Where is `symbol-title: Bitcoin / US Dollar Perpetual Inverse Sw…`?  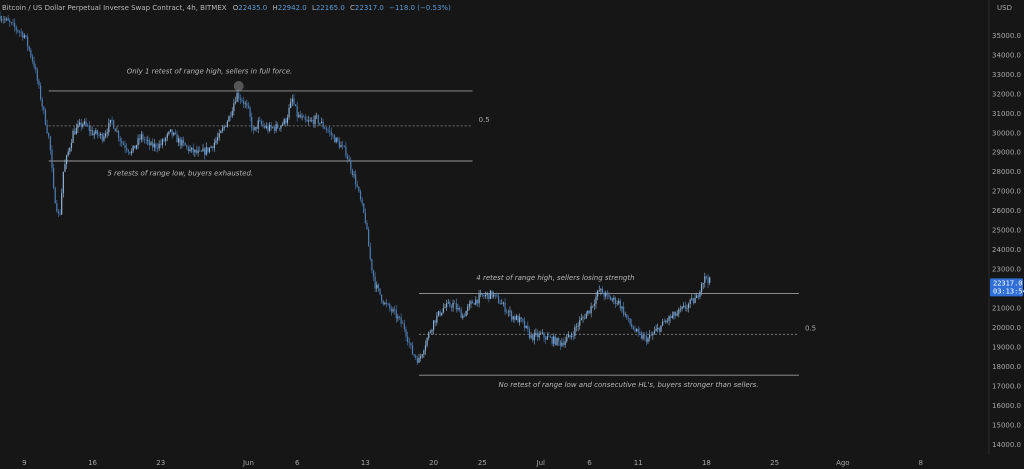 symbol-title: Bitcoin / US Dollar Perpetual Inverse Sw… is located at coordinates (114, 8).